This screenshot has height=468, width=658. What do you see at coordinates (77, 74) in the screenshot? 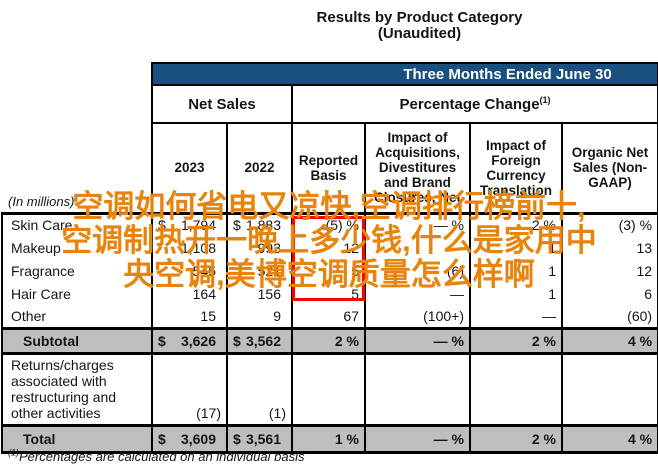
I see `empty-corner-cell` at bounding box center [77, 74].